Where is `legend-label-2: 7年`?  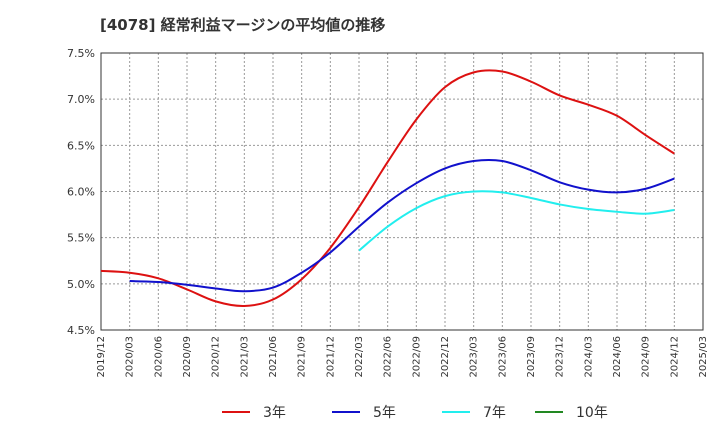
legend-label-2: 7年 is located at coordinates (494, 413).